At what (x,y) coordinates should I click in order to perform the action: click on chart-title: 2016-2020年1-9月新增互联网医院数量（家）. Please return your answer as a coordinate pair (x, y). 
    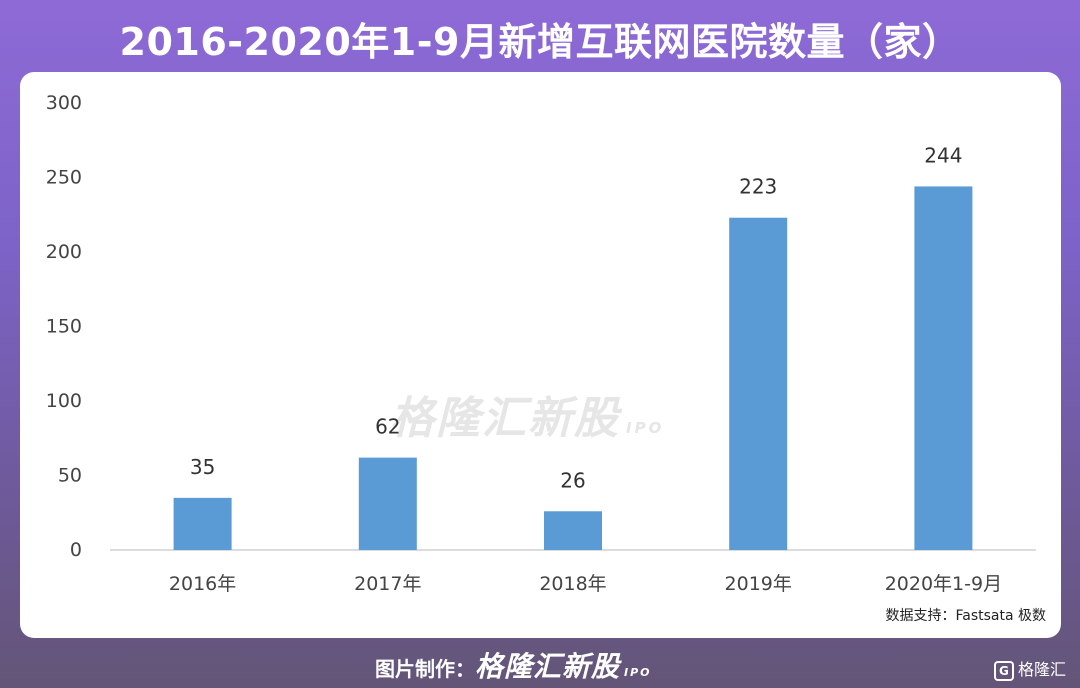
    Looking at the image, I should click on (540, 42).